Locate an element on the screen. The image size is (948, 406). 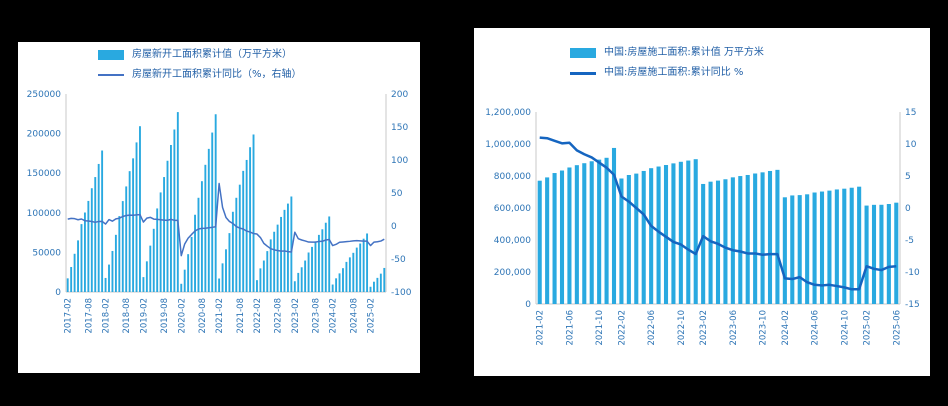
legend-label: 房屋新开工面积累计值（万平方米） is located at coordinates (212, 54).